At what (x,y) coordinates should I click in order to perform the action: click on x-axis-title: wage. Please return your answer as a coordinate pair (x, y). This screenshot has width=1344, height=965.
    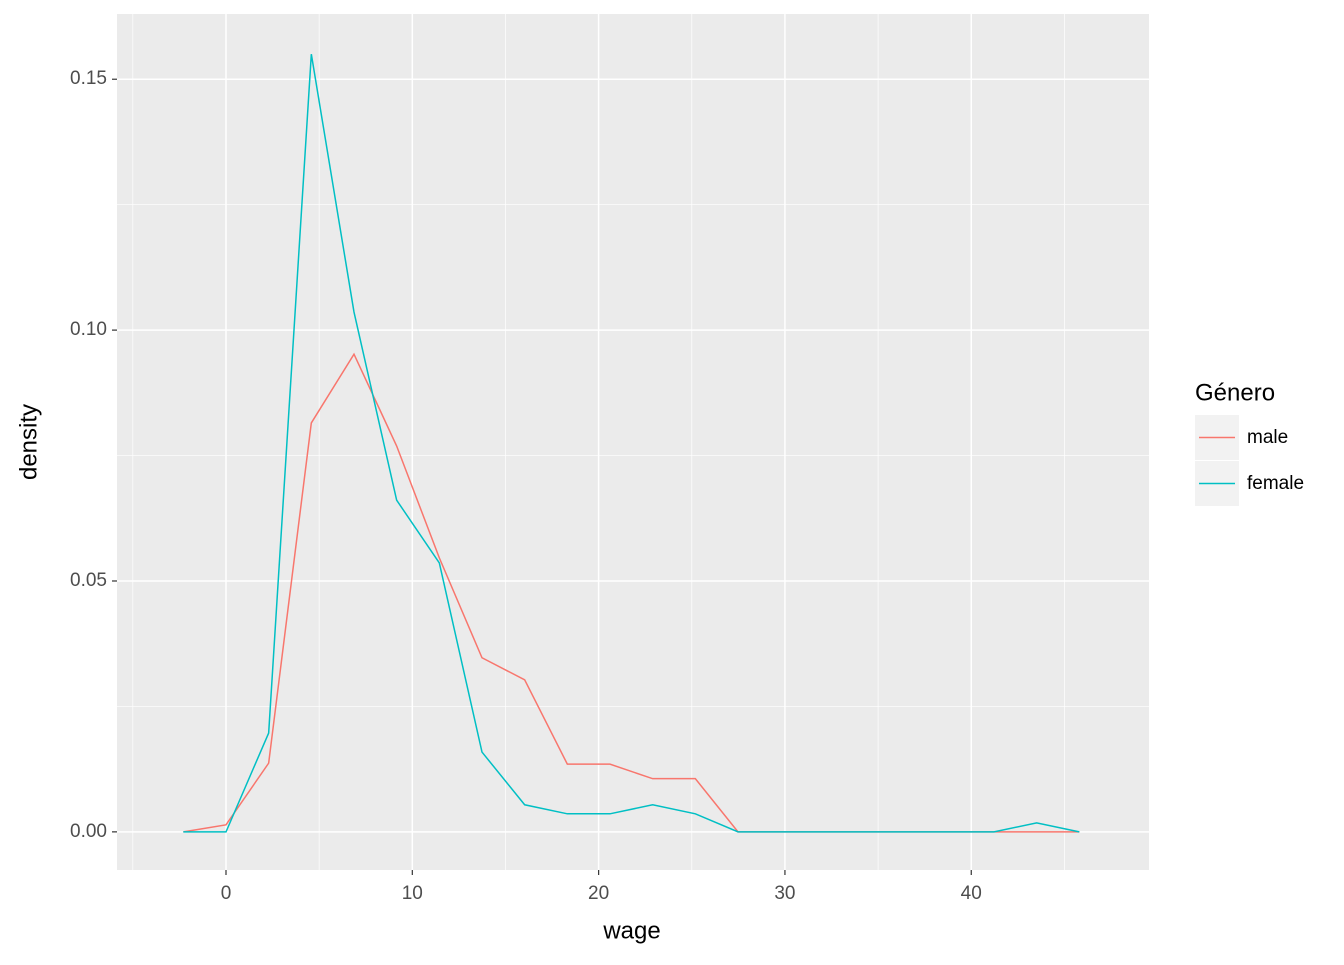
    Looking at the image, I should click on (631, 930).